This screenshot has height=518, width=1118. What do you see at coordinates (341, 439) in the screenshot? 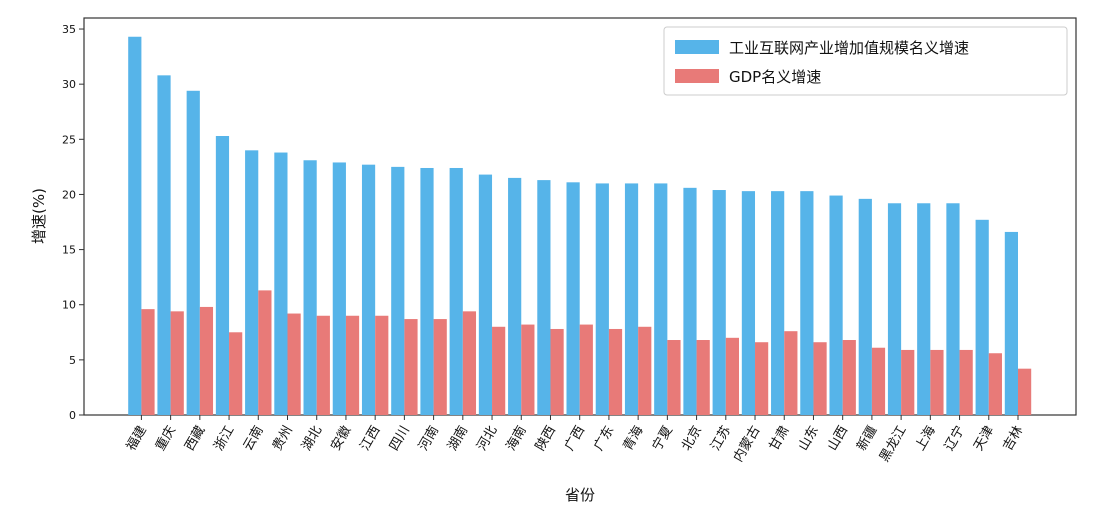
I see `x-tick-label: 安徽` at bounding box center [341, 439].